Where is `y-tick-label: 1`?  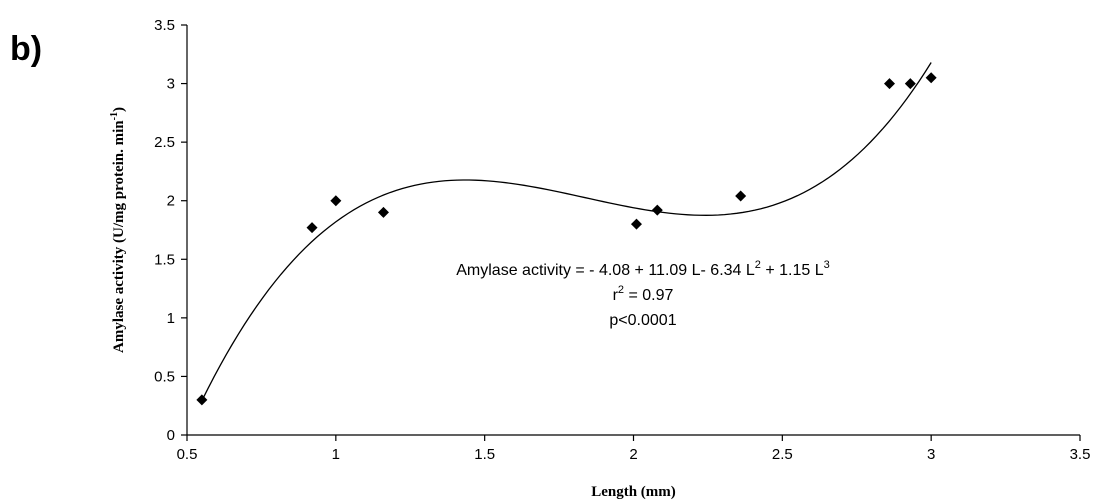
y-tick-label: 1 is located at coordinates (171, 318).